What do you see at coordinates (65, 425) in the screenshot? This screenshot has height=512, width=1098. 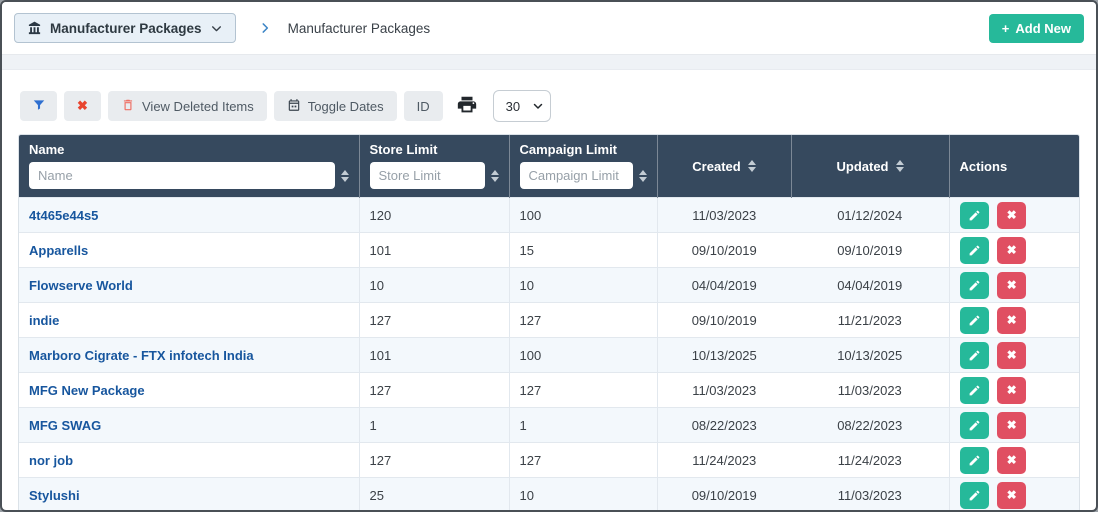 I see `package-name-link: MFG SWAG` at bounding box center [65, 425].